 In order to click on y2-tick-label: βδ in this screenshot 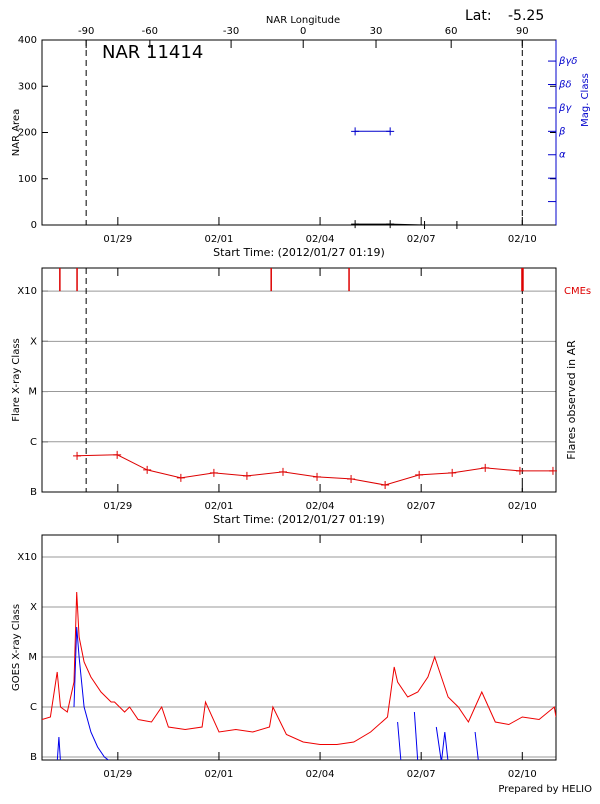, I will do `click(565, 84)`.